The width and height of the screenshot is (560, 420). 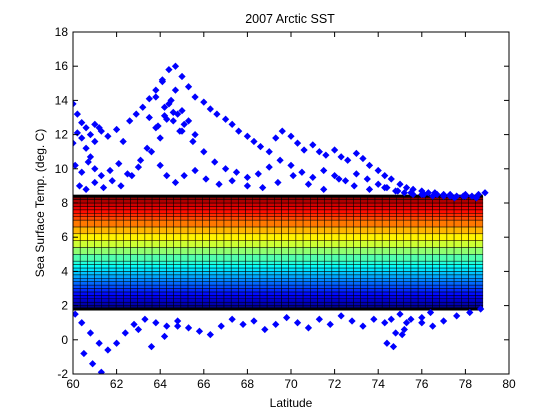 What do you see at coordinates (466, 384) in the screenshot?
I see `x-tick-label: 78` at bounding box center [466, 384].